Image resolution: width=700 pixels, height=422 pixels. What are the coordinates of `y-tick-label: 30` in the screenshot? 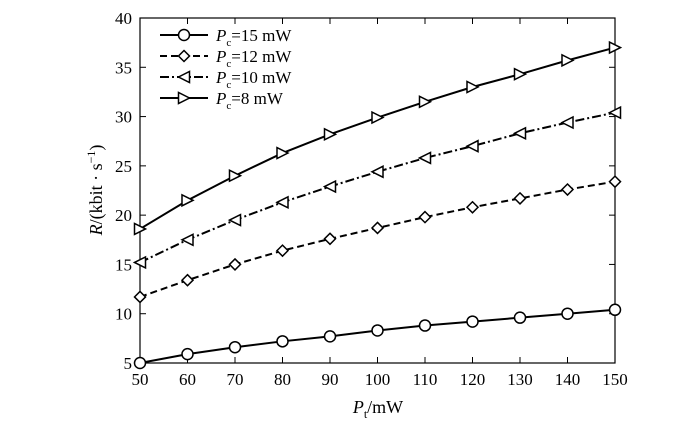 It's located at (123, 117).